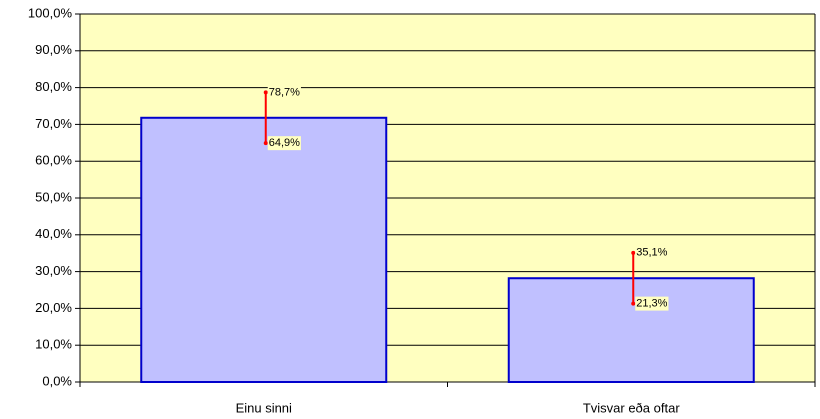  I want to click on x-tick-label: Tvisvar eða oftar, so click(631, 407).